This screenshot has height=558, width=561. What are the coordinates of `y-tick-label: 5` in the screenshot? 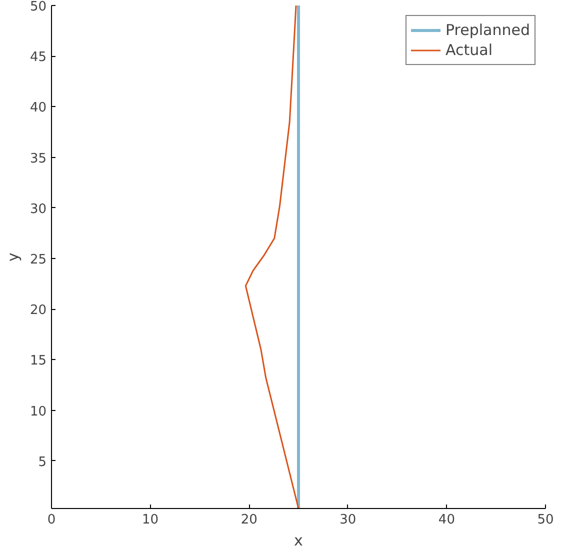 It's located at (42, 462).